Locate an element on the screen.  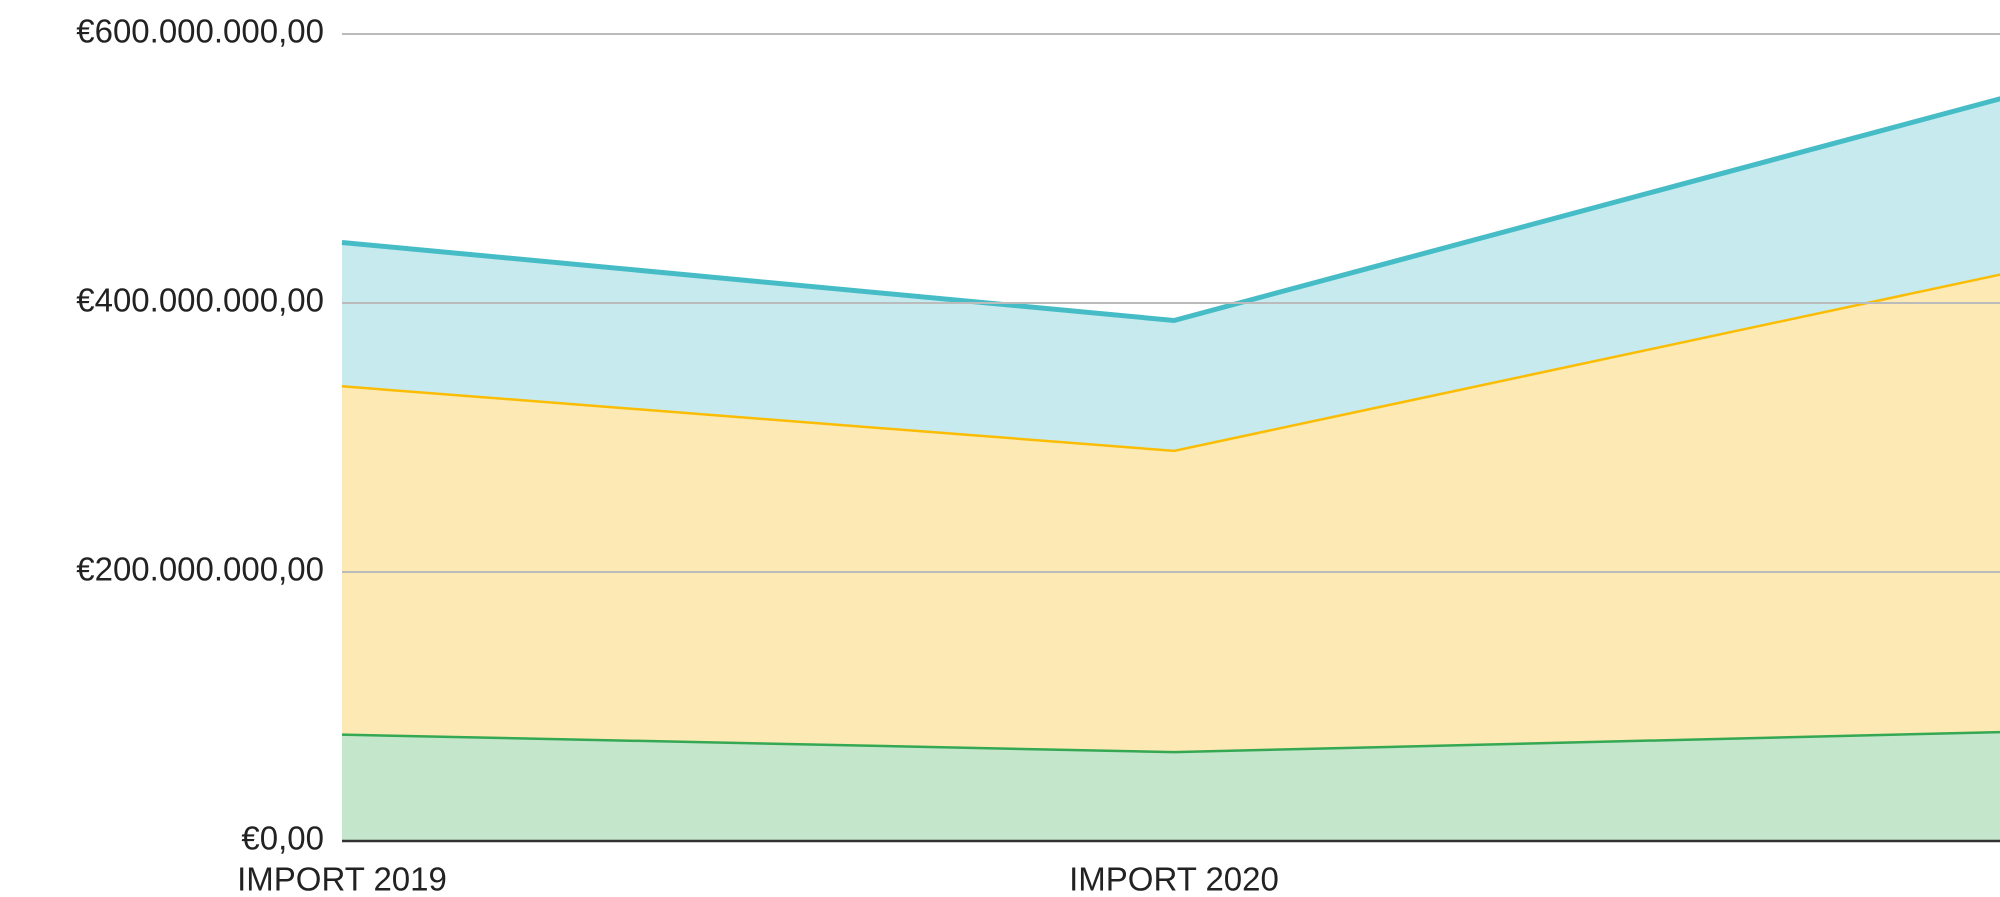
x-tick-label: IMPORT 2019 is located at coordinates (342, 879).